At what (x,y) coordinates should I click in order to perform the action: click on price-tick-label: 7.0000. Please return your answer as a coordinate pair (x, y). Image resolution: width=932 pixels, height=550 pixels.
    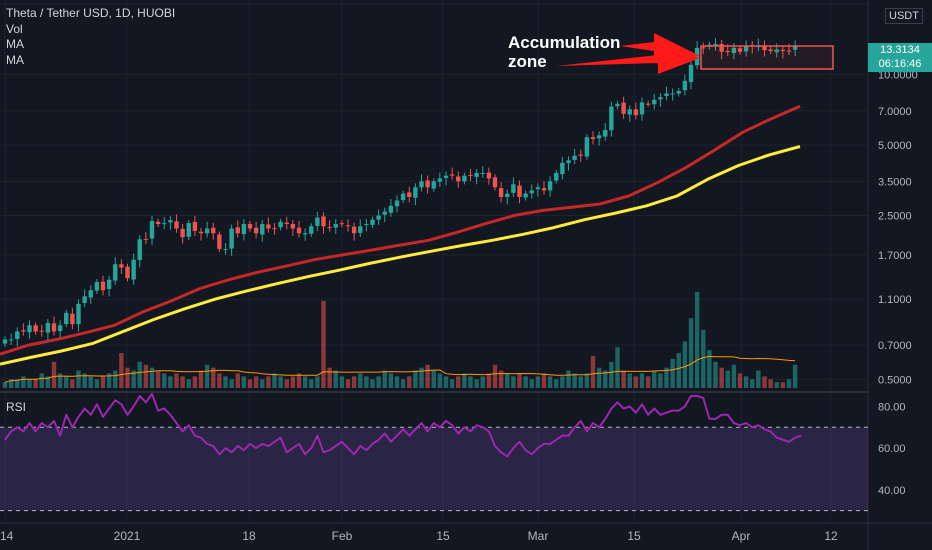
    Looking at the image, I should click on (895, 112).